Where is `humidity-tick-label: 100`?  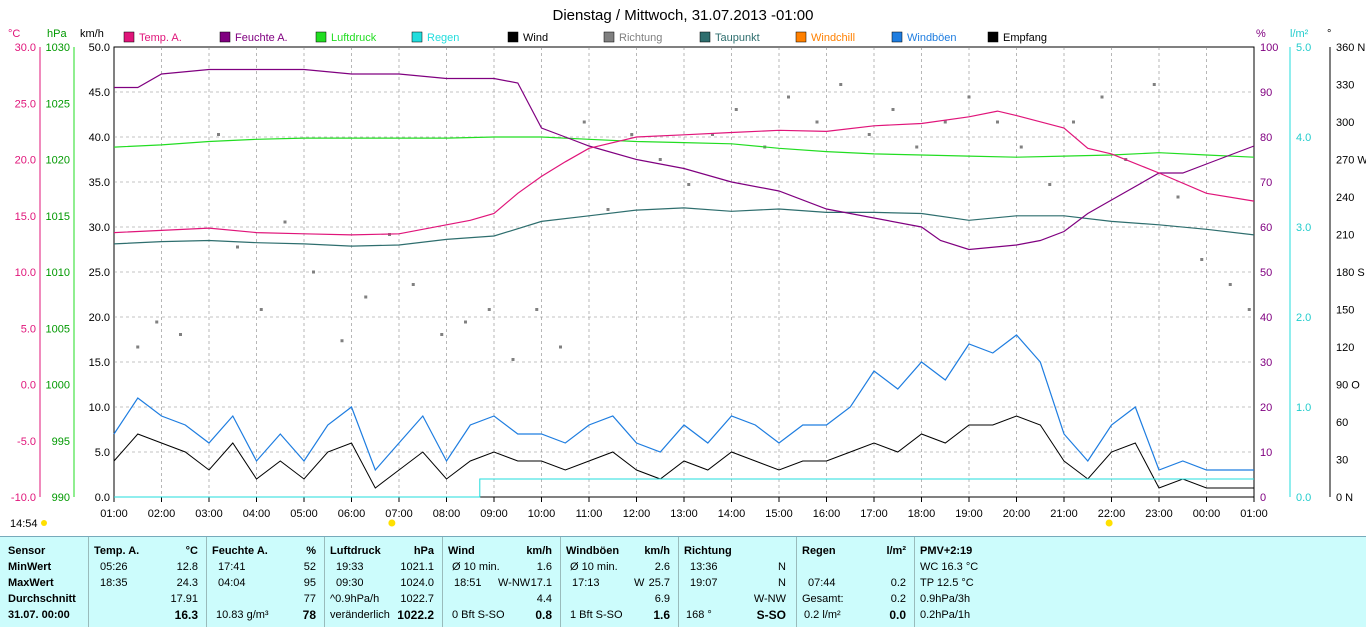
humidity-tick-label: 100 is located at coordinates (1269, 48).